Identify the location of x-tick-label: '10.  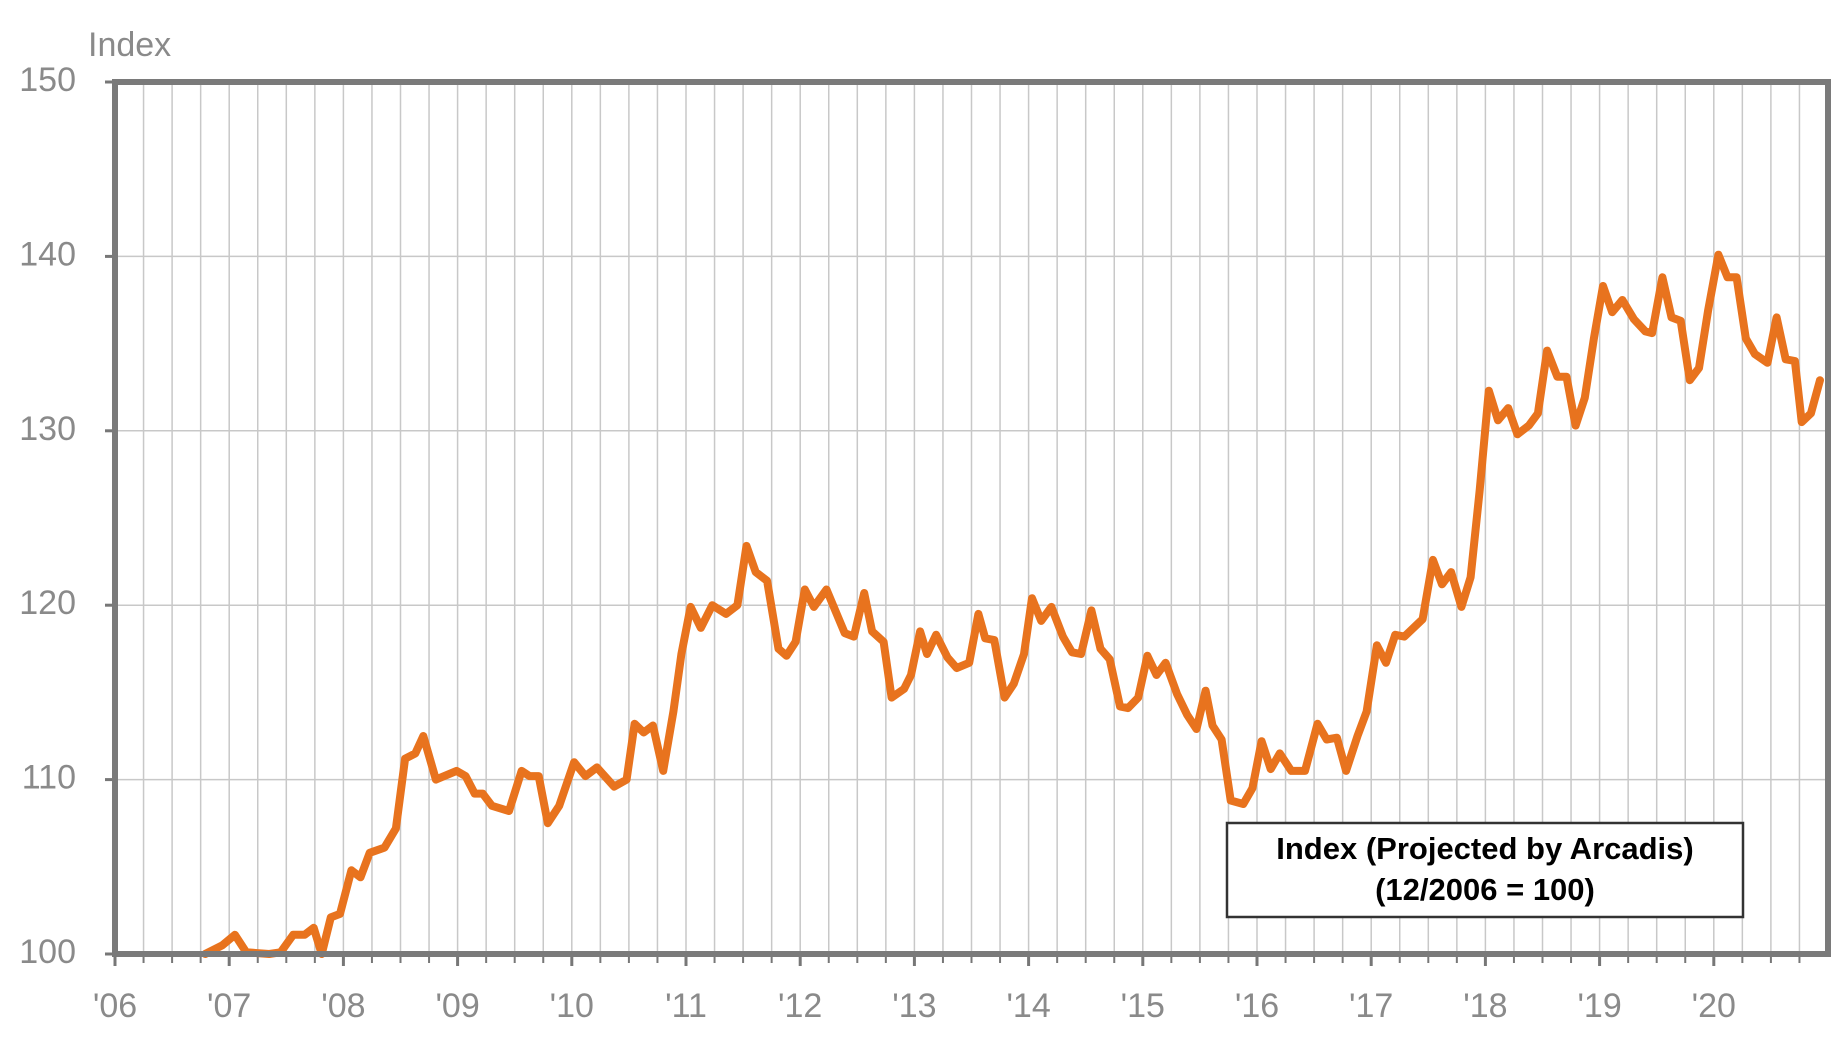
(572, 1006).